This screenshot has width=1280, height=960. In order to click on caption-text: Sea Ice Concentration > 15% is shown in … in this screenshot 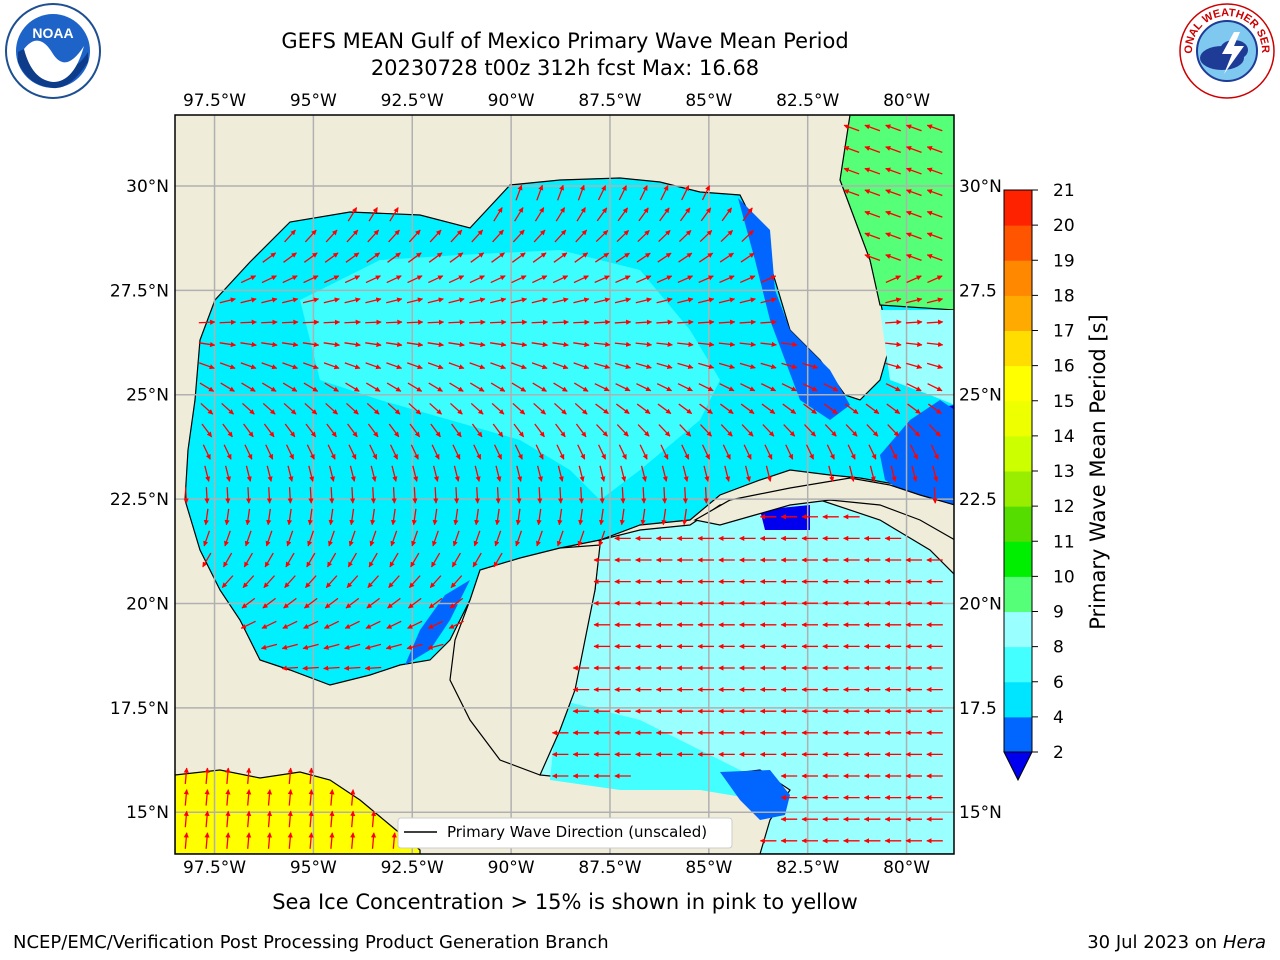, I will do `click(565, 902)`.